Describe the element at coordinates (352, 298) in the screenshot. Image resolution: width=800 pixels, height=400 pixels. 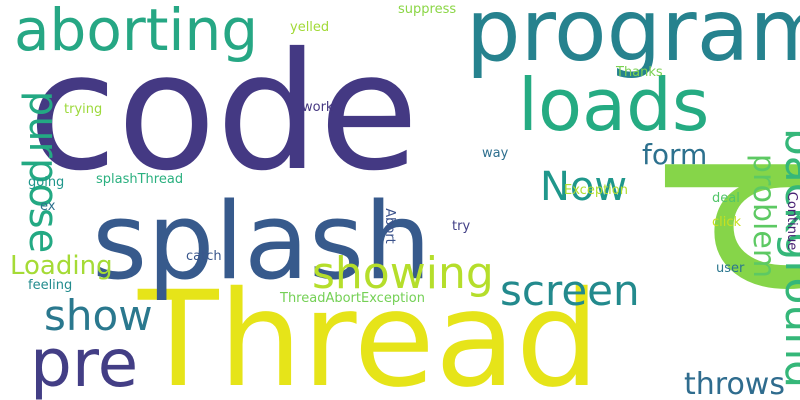
I see `word-thread-abort-exception: ThreadAbortException` at that location.